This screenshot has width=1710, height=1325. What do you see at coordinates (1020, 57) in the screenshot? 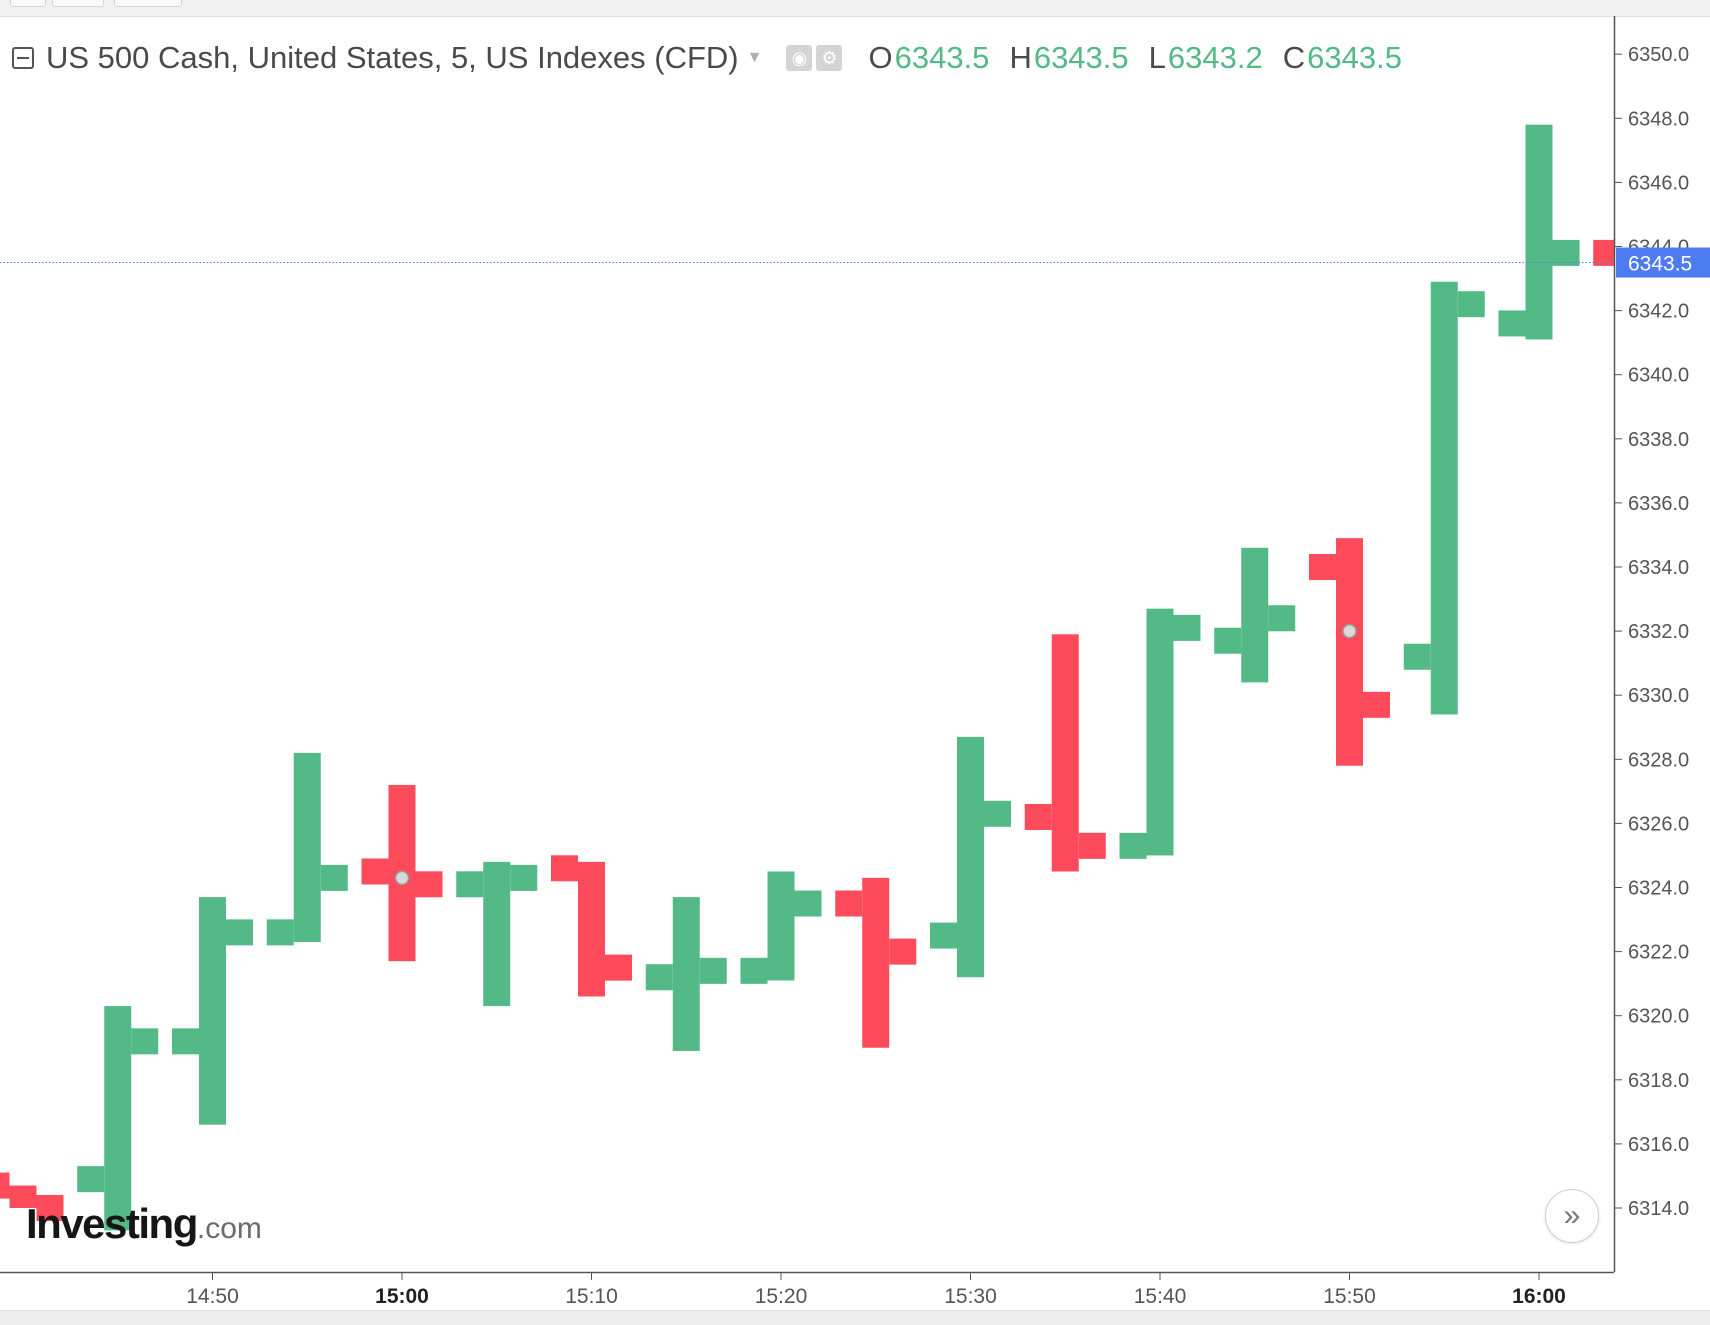
I see `high-label: H` at bounding box center [1020, 57].